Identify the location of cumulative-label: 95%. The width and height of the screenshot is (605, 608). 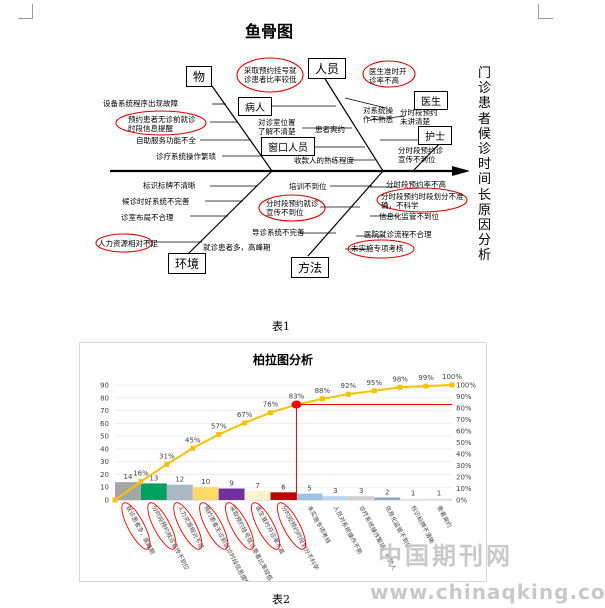
(374, 383).